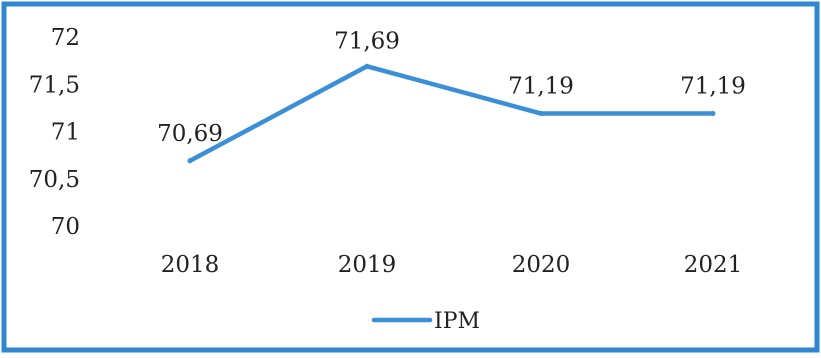 This screenshot has height=358, width=821. What do you see at coordinates (367, 265) in the screenshot?
I see `x-tick-label: 2019` at bounding box center [367, 265].